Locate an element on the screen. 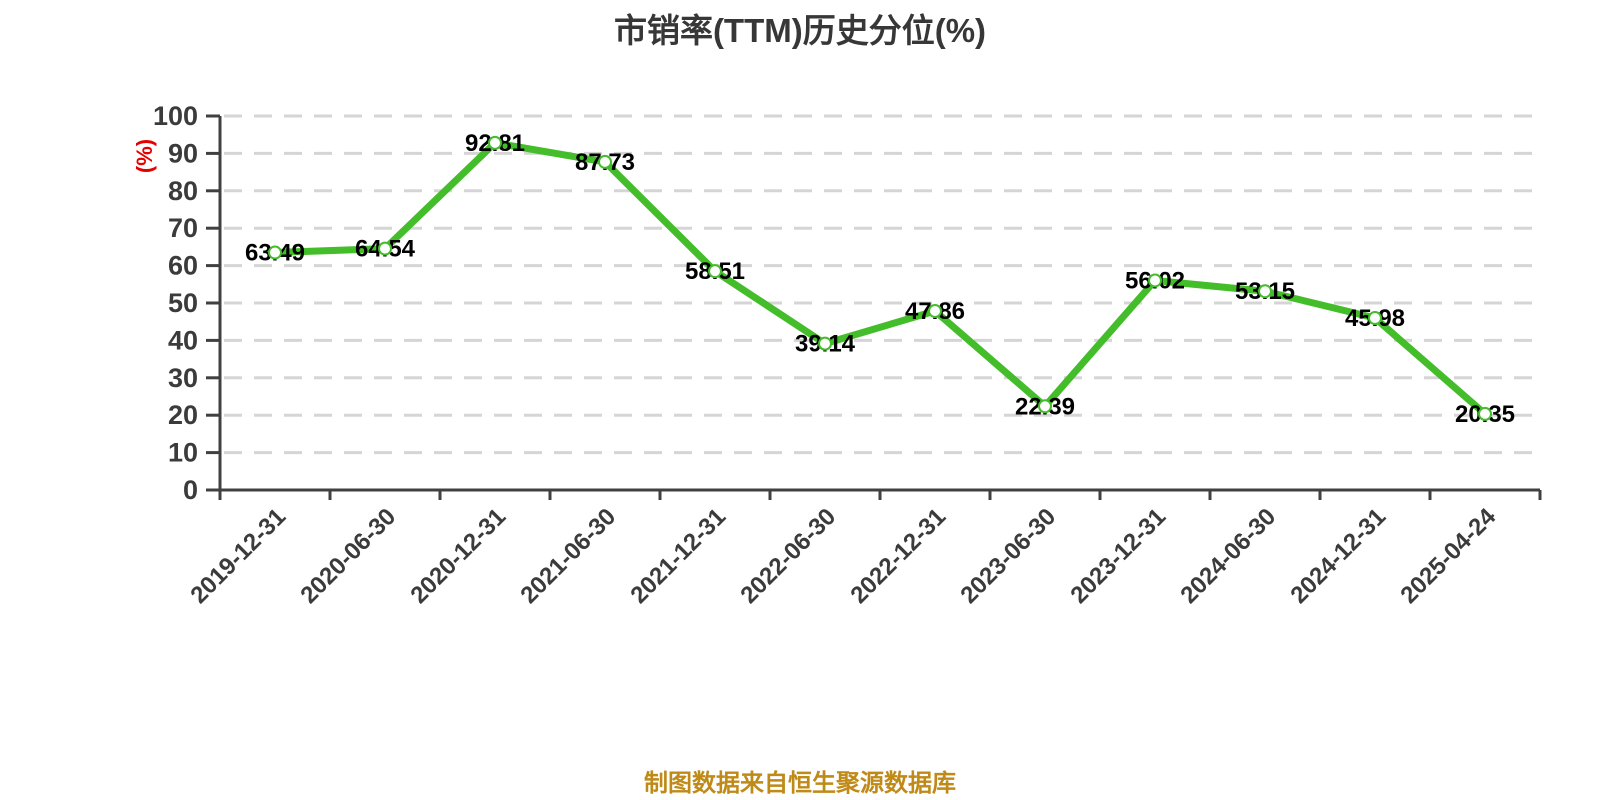  x-tick-label: 2024-06-30 is located at coordinates (1228, 556).